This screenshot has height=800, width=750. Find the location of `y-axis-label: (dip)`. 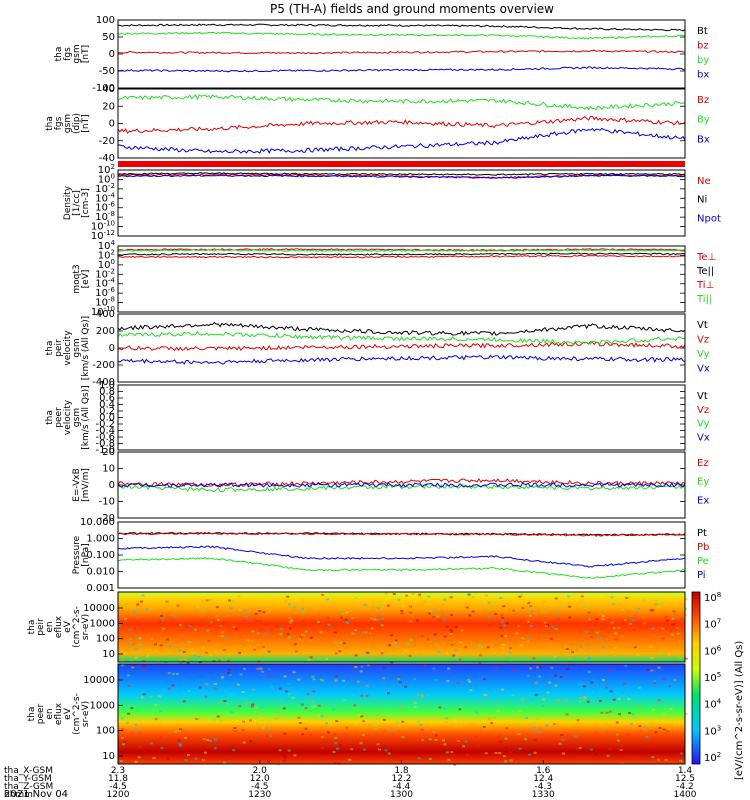

y-axis-label: (dip) is located at coordinates (77, 123).